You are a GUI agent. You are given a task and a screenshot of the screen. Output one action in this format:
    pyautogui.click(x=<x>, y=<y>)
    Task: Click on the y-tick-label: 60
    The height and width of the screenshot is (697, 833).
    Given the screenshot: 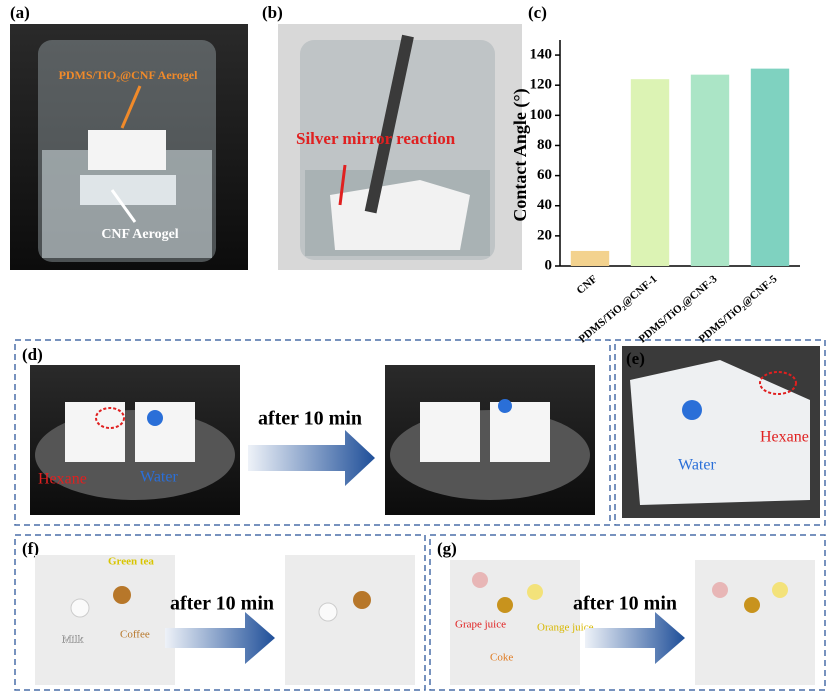 What is the action you would take?
    pyautogui.click(x=544, y=175)
    